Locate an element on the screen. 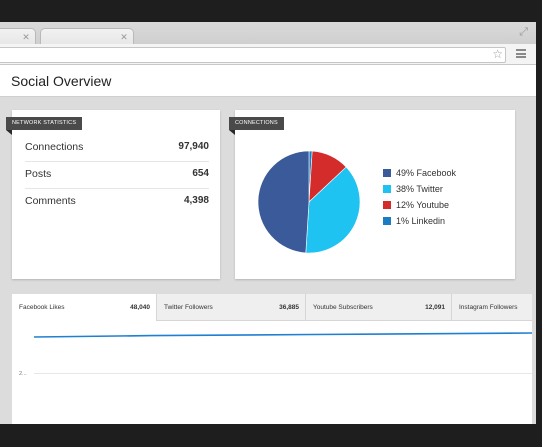 This screenshot has width=542, height=447. menu-icon is located at coordinates (521, 53).